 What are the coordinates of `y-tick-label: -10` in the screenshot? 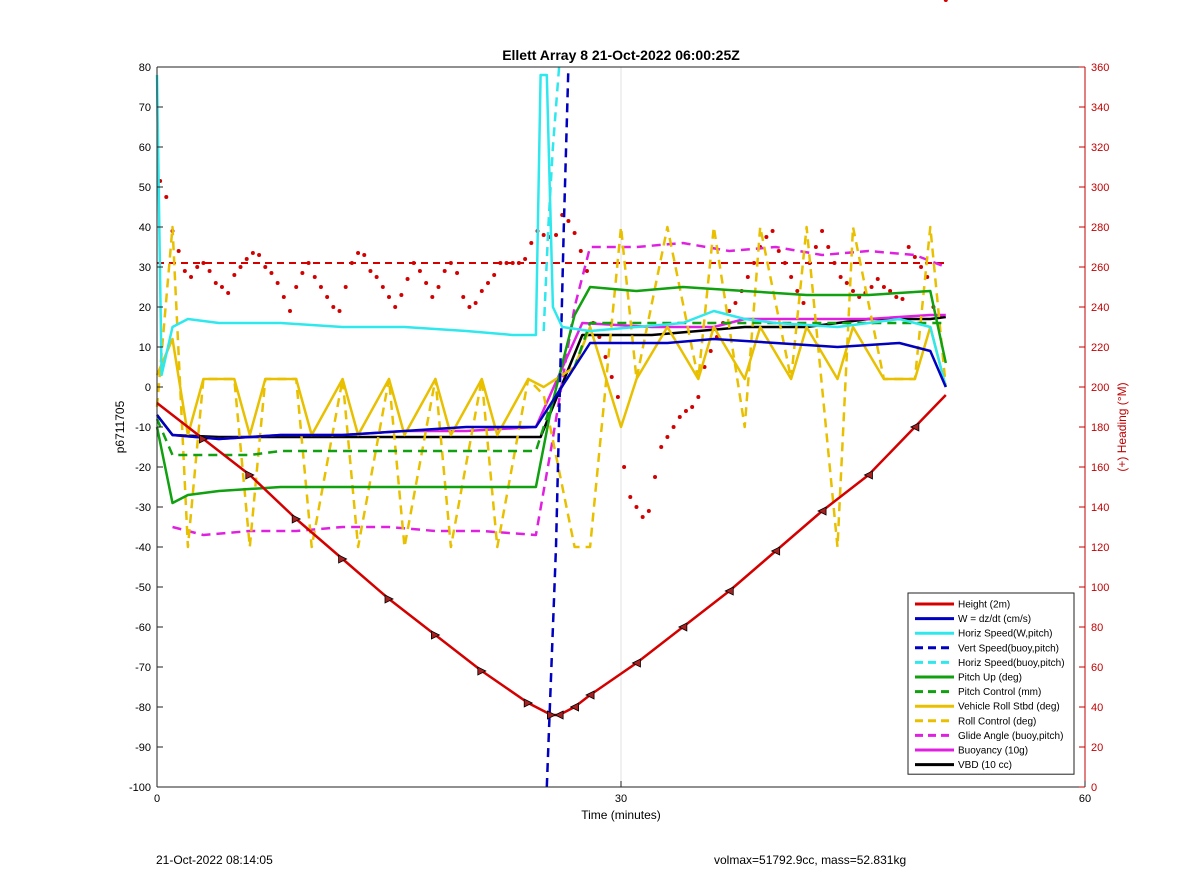 It's located at (143, 428).